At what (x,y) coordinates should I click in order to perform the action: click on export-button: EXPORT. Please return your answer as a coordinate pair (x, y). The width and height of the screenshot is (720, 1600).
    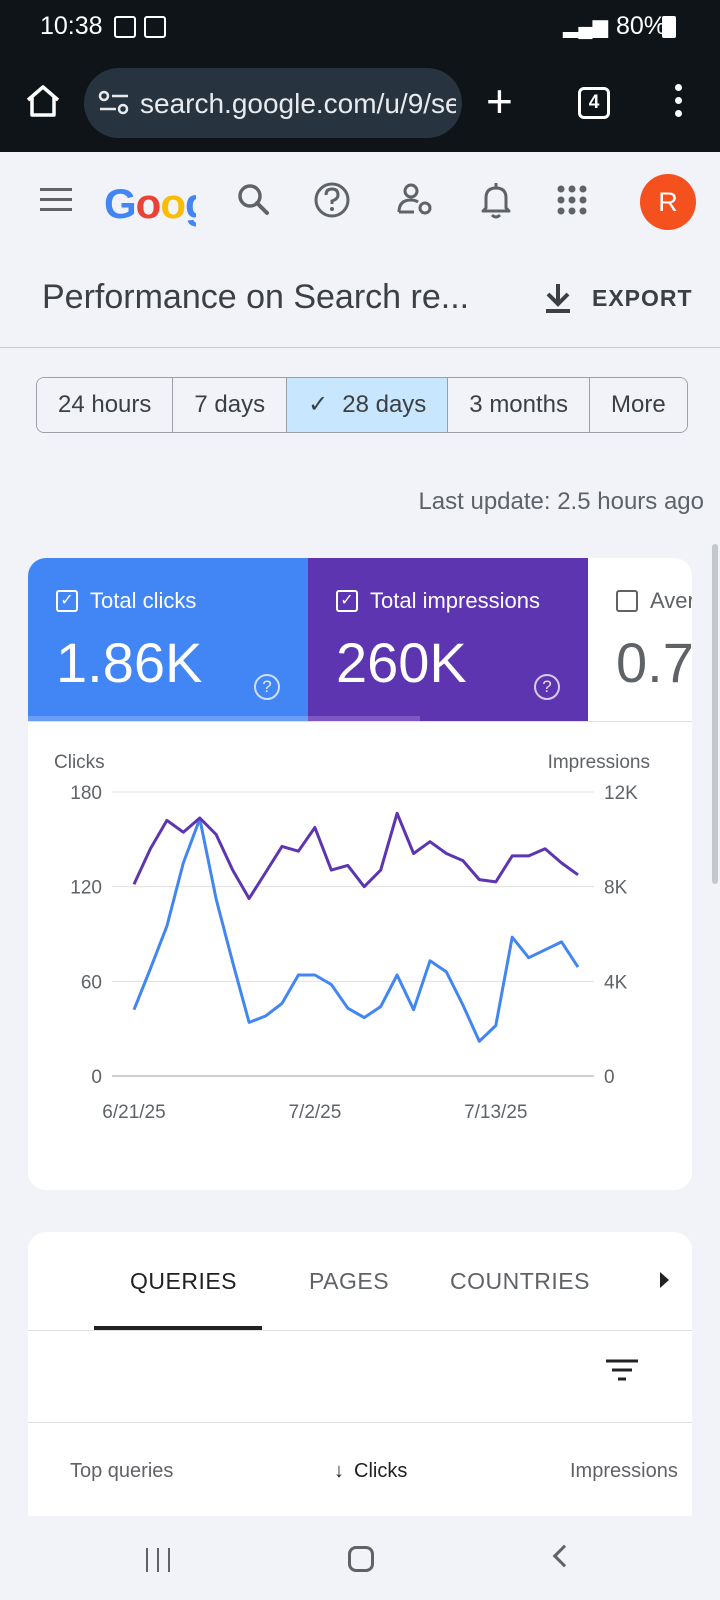
    Looking at the image, I should click on (618, 298).